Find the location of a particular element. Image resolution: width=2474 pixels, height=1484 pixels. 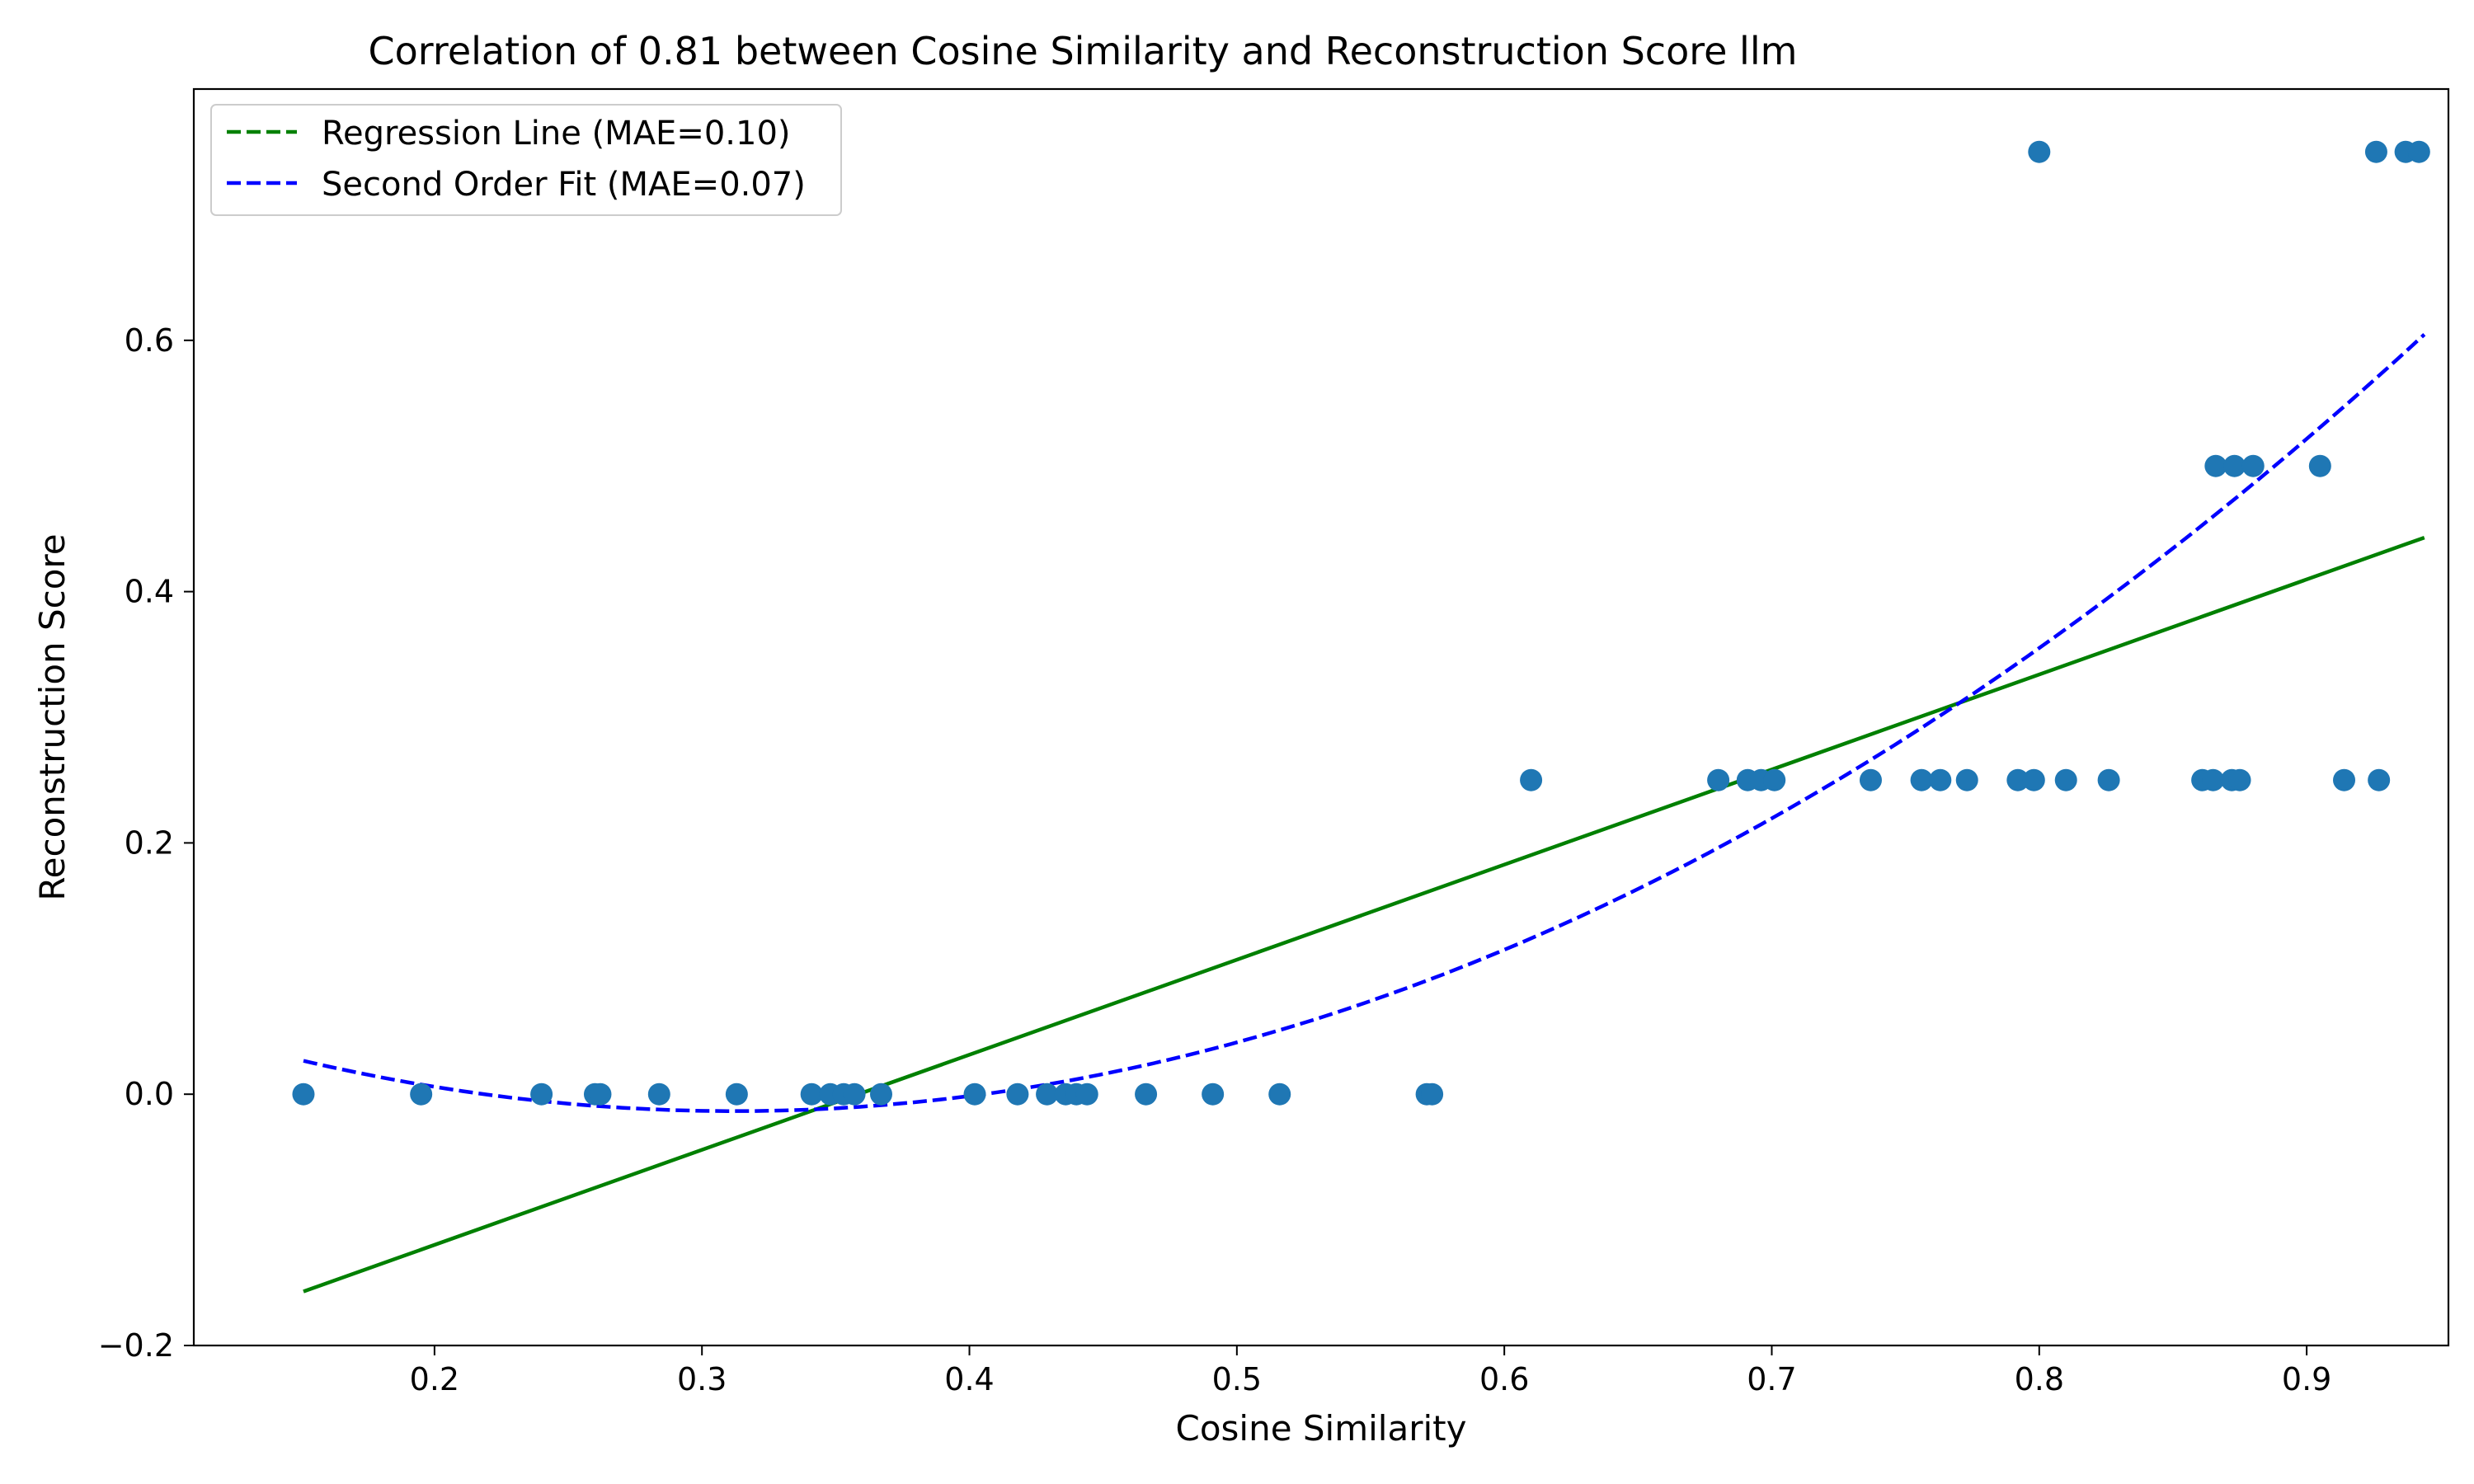

x-tick-label: 0.7 is located at coordinates (1771, 1379).